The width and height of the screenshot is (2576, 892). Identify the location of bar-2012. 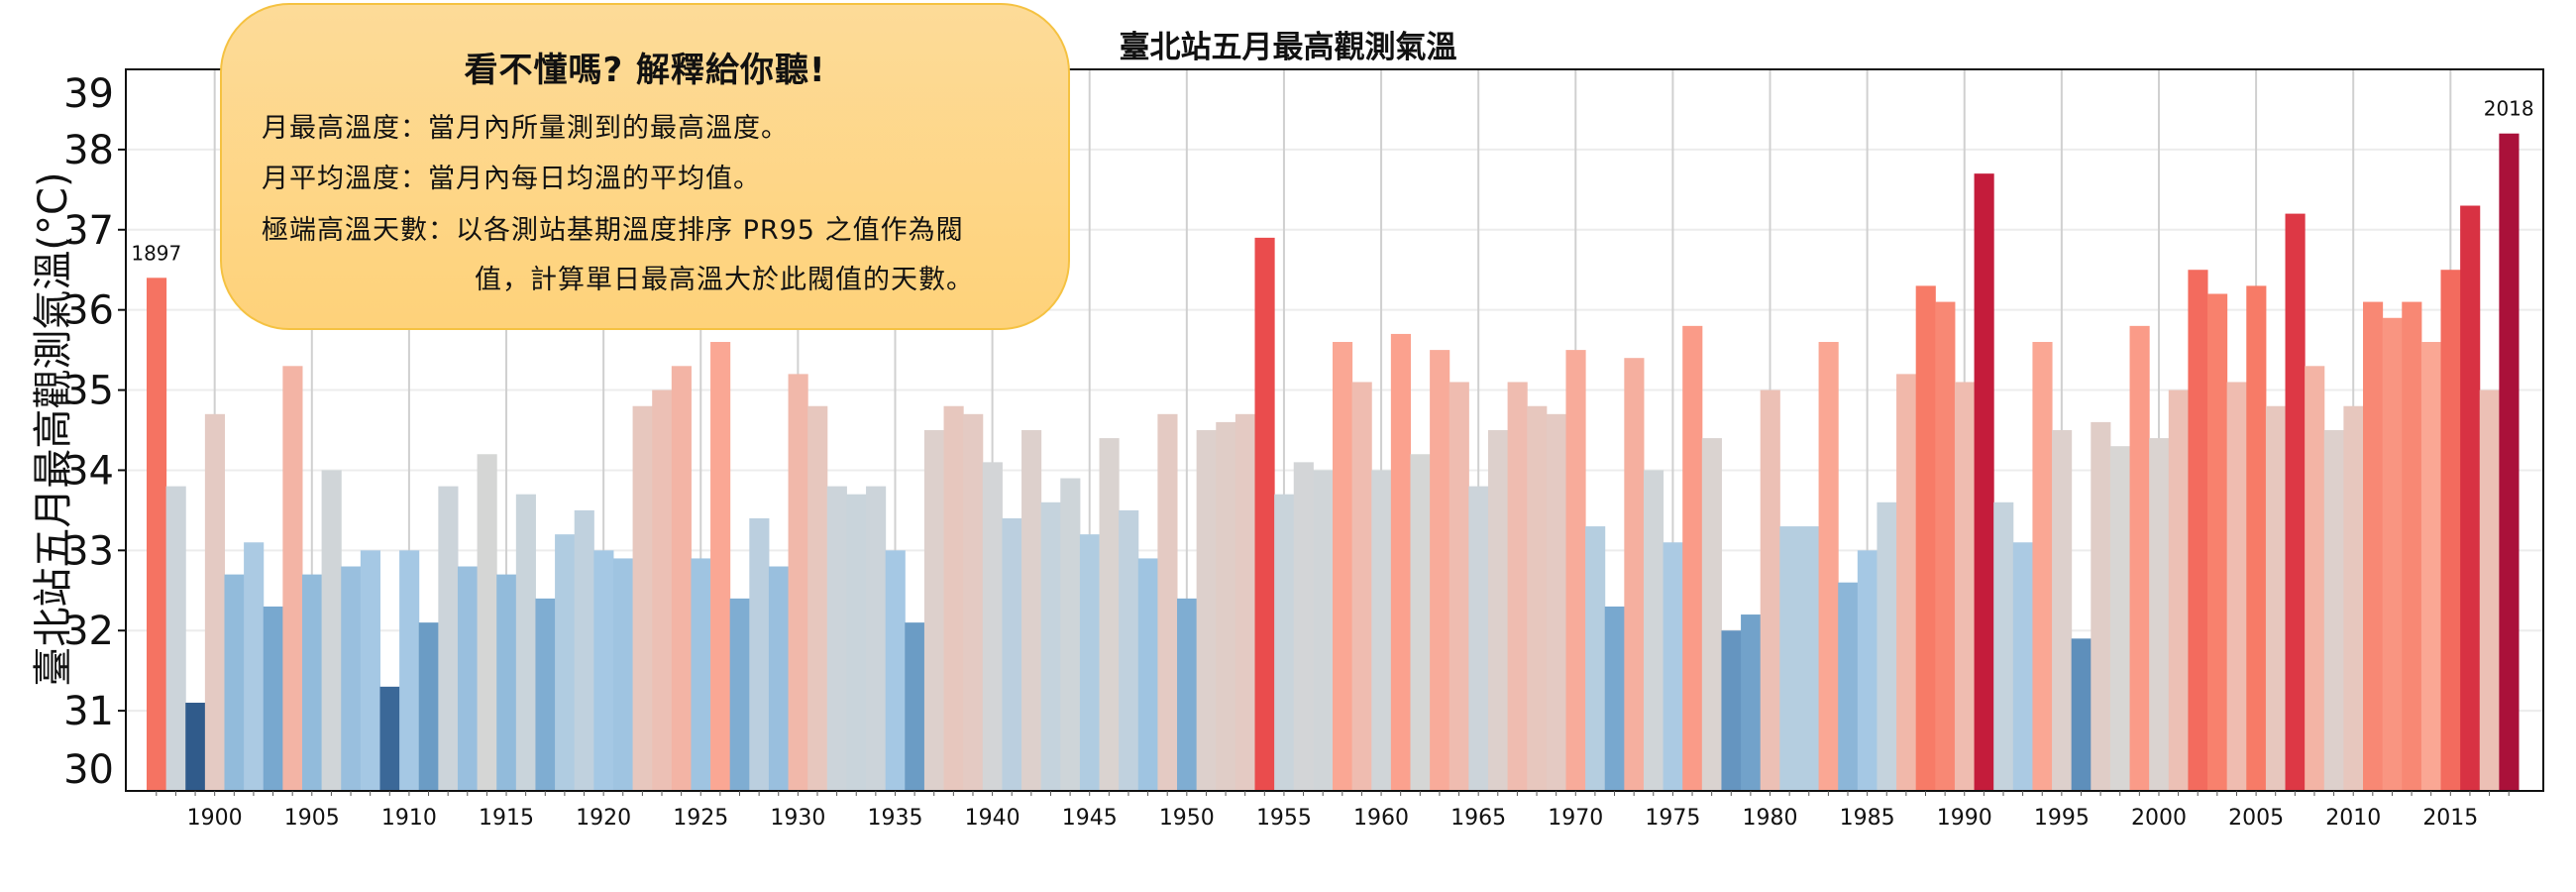
(2392, 554).